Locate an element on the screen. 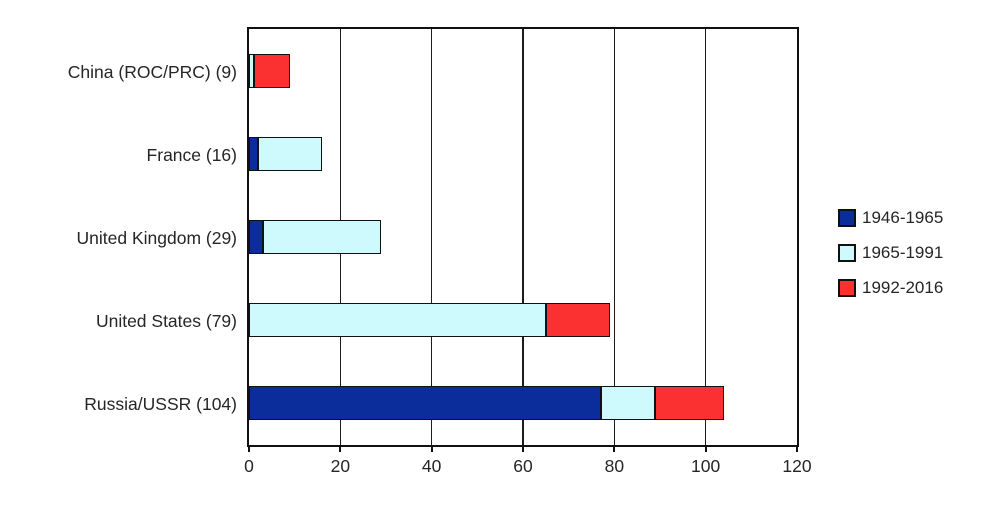 The height and width of the screenshot is (512, 991). legend-label: 1946-1965 is located at coordinates (903, 217).